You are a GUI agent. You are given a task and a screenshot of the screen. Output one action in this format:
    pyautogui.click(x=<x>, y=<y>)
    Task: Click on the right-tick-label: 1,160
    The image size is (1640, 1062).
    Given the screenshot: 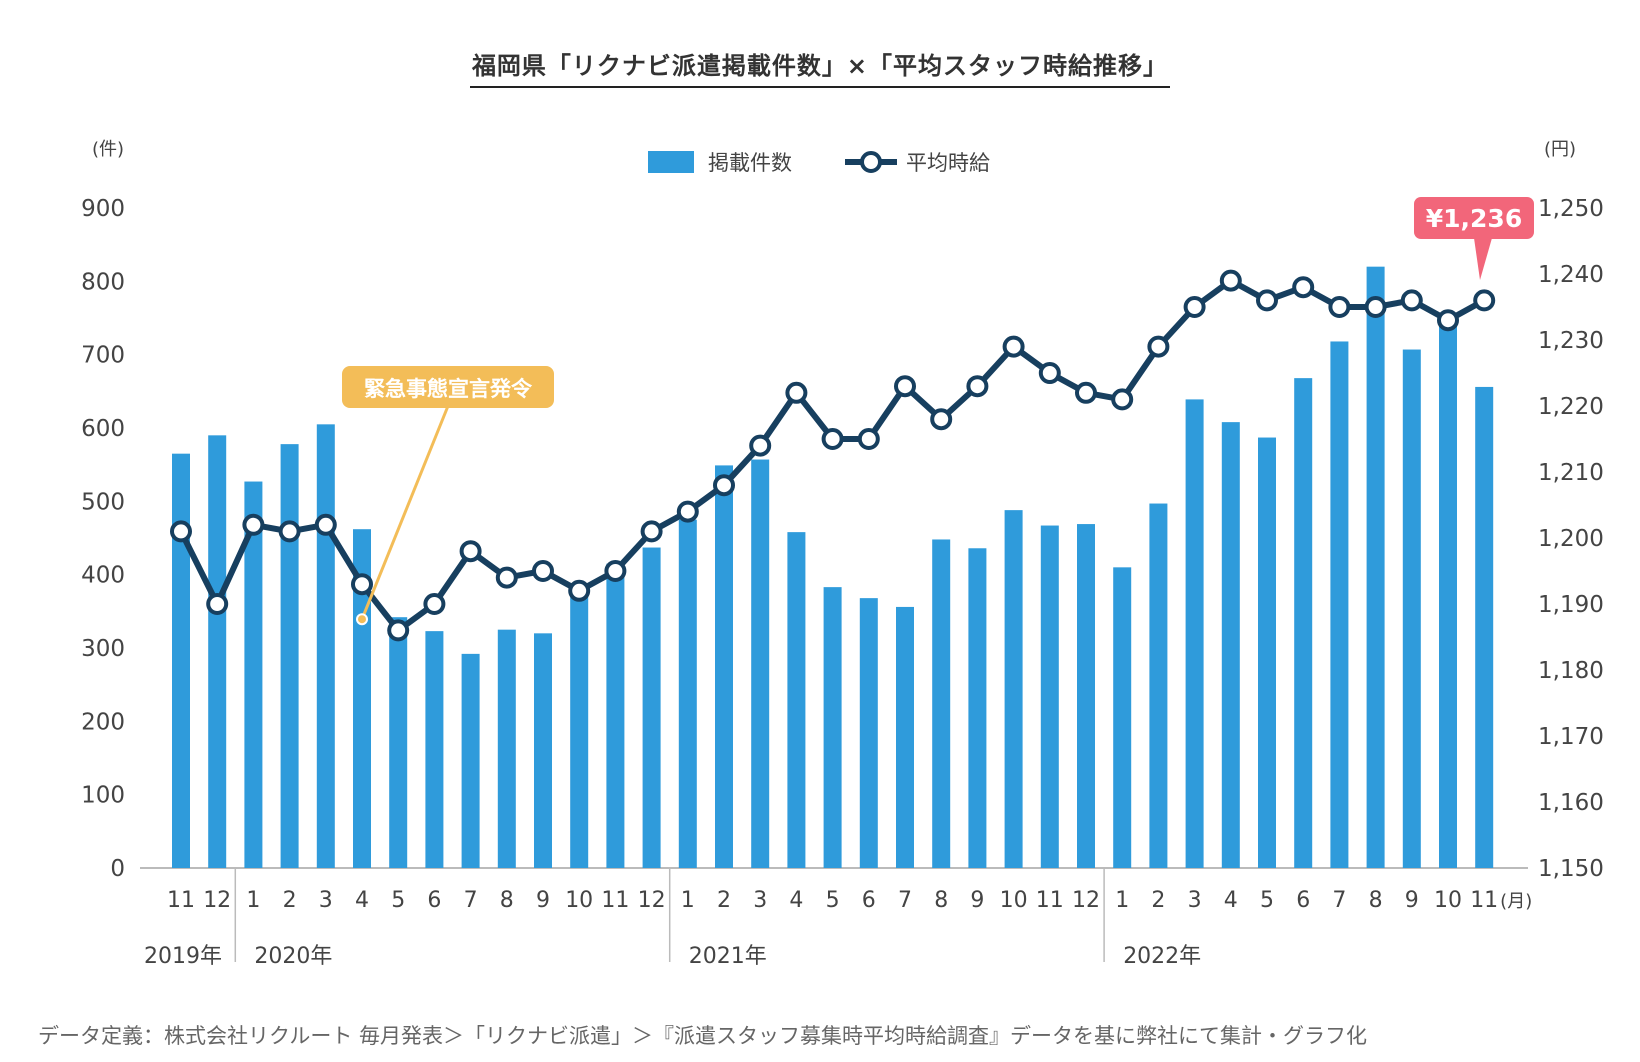 What is the action you would take?
    pyautogui.click(x=1571, y=803)
    